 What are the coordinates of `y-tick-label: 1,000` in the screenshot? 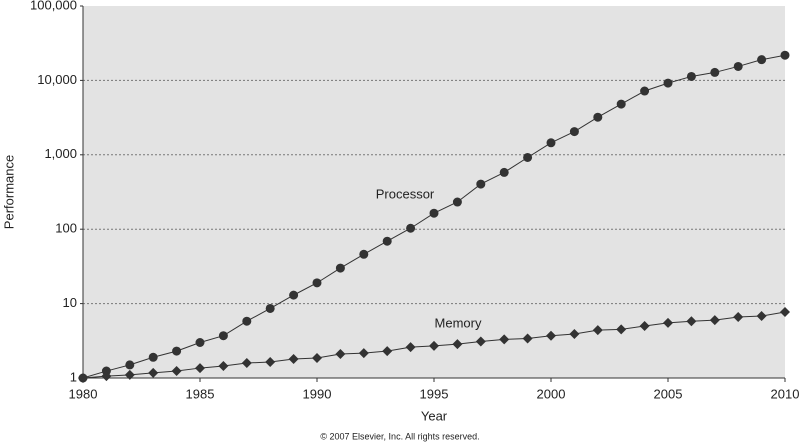 It's located at (60, 153).